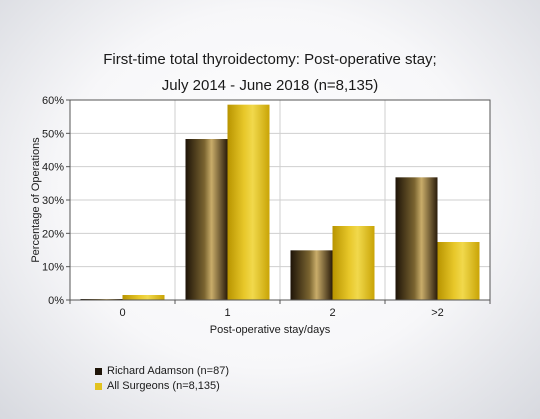 This screenshot has width=540, height=419. I want to click on y-tick-label: 50%, so click(53, 134).